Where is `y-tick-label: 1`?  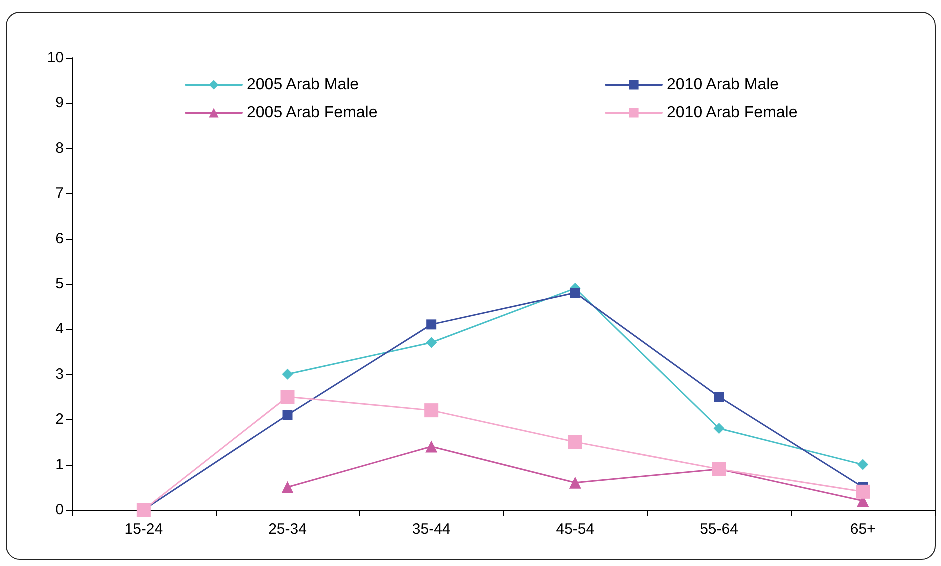
y-tick-label: 1 is located at coordinates (60, 465).